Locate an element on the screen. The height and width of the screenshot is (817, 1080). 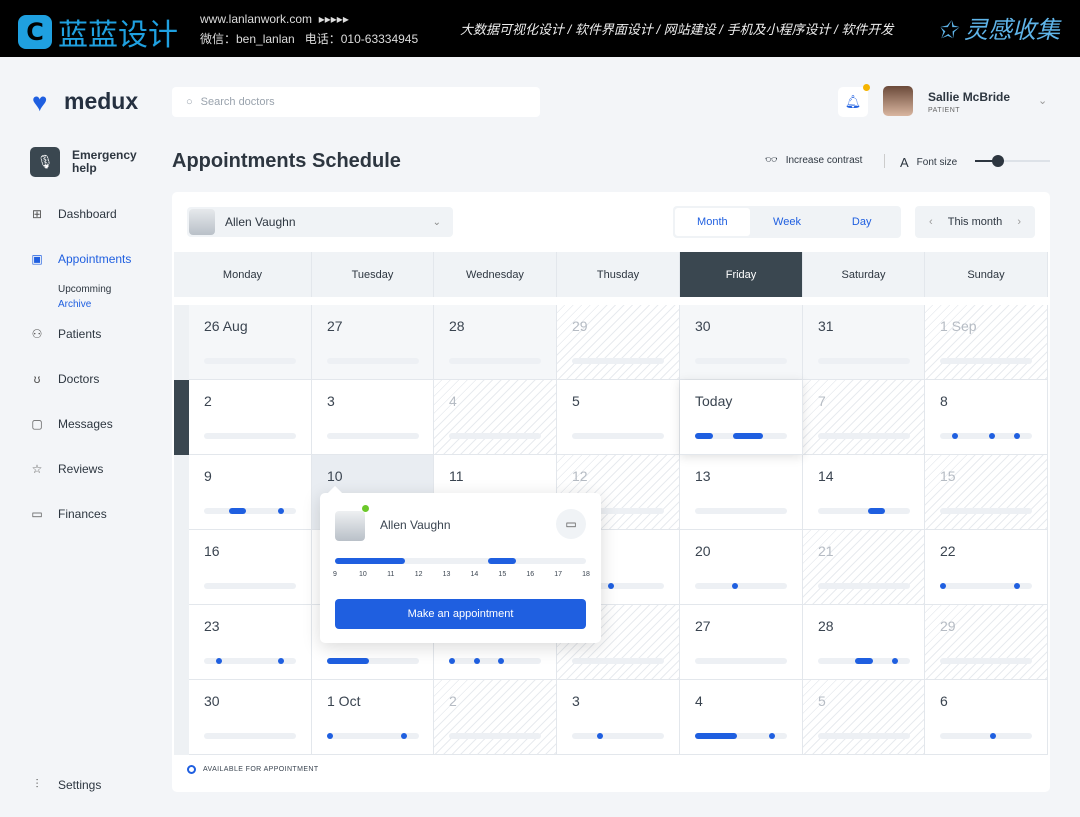
calendar-day-cell: 16 is located at coordinates (250, 567).